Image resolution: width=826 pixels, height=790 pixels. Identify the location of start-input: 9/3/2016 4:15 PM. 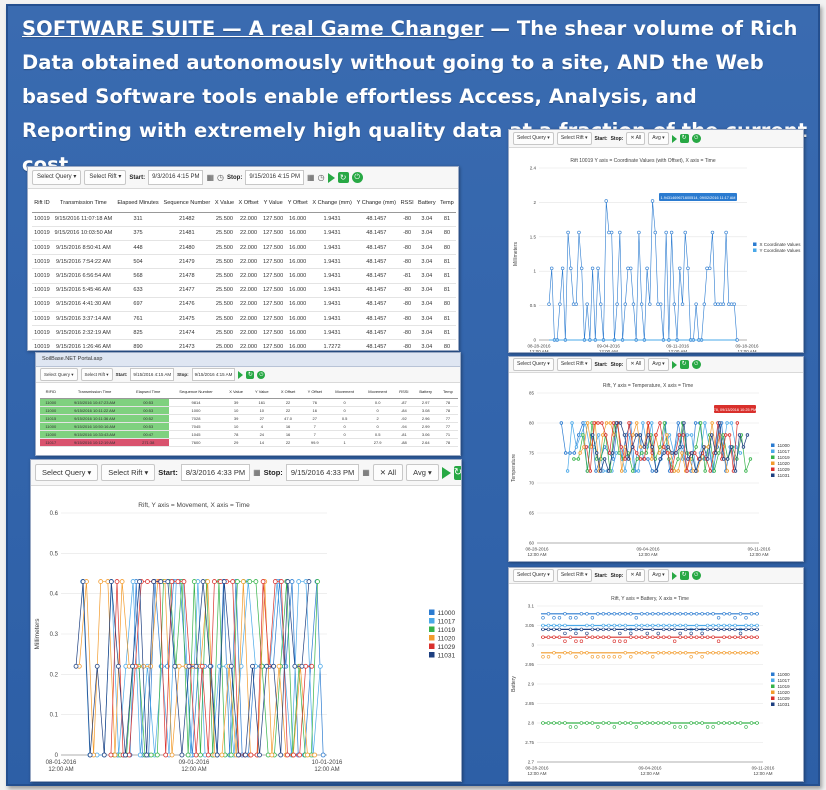
(176, 177).